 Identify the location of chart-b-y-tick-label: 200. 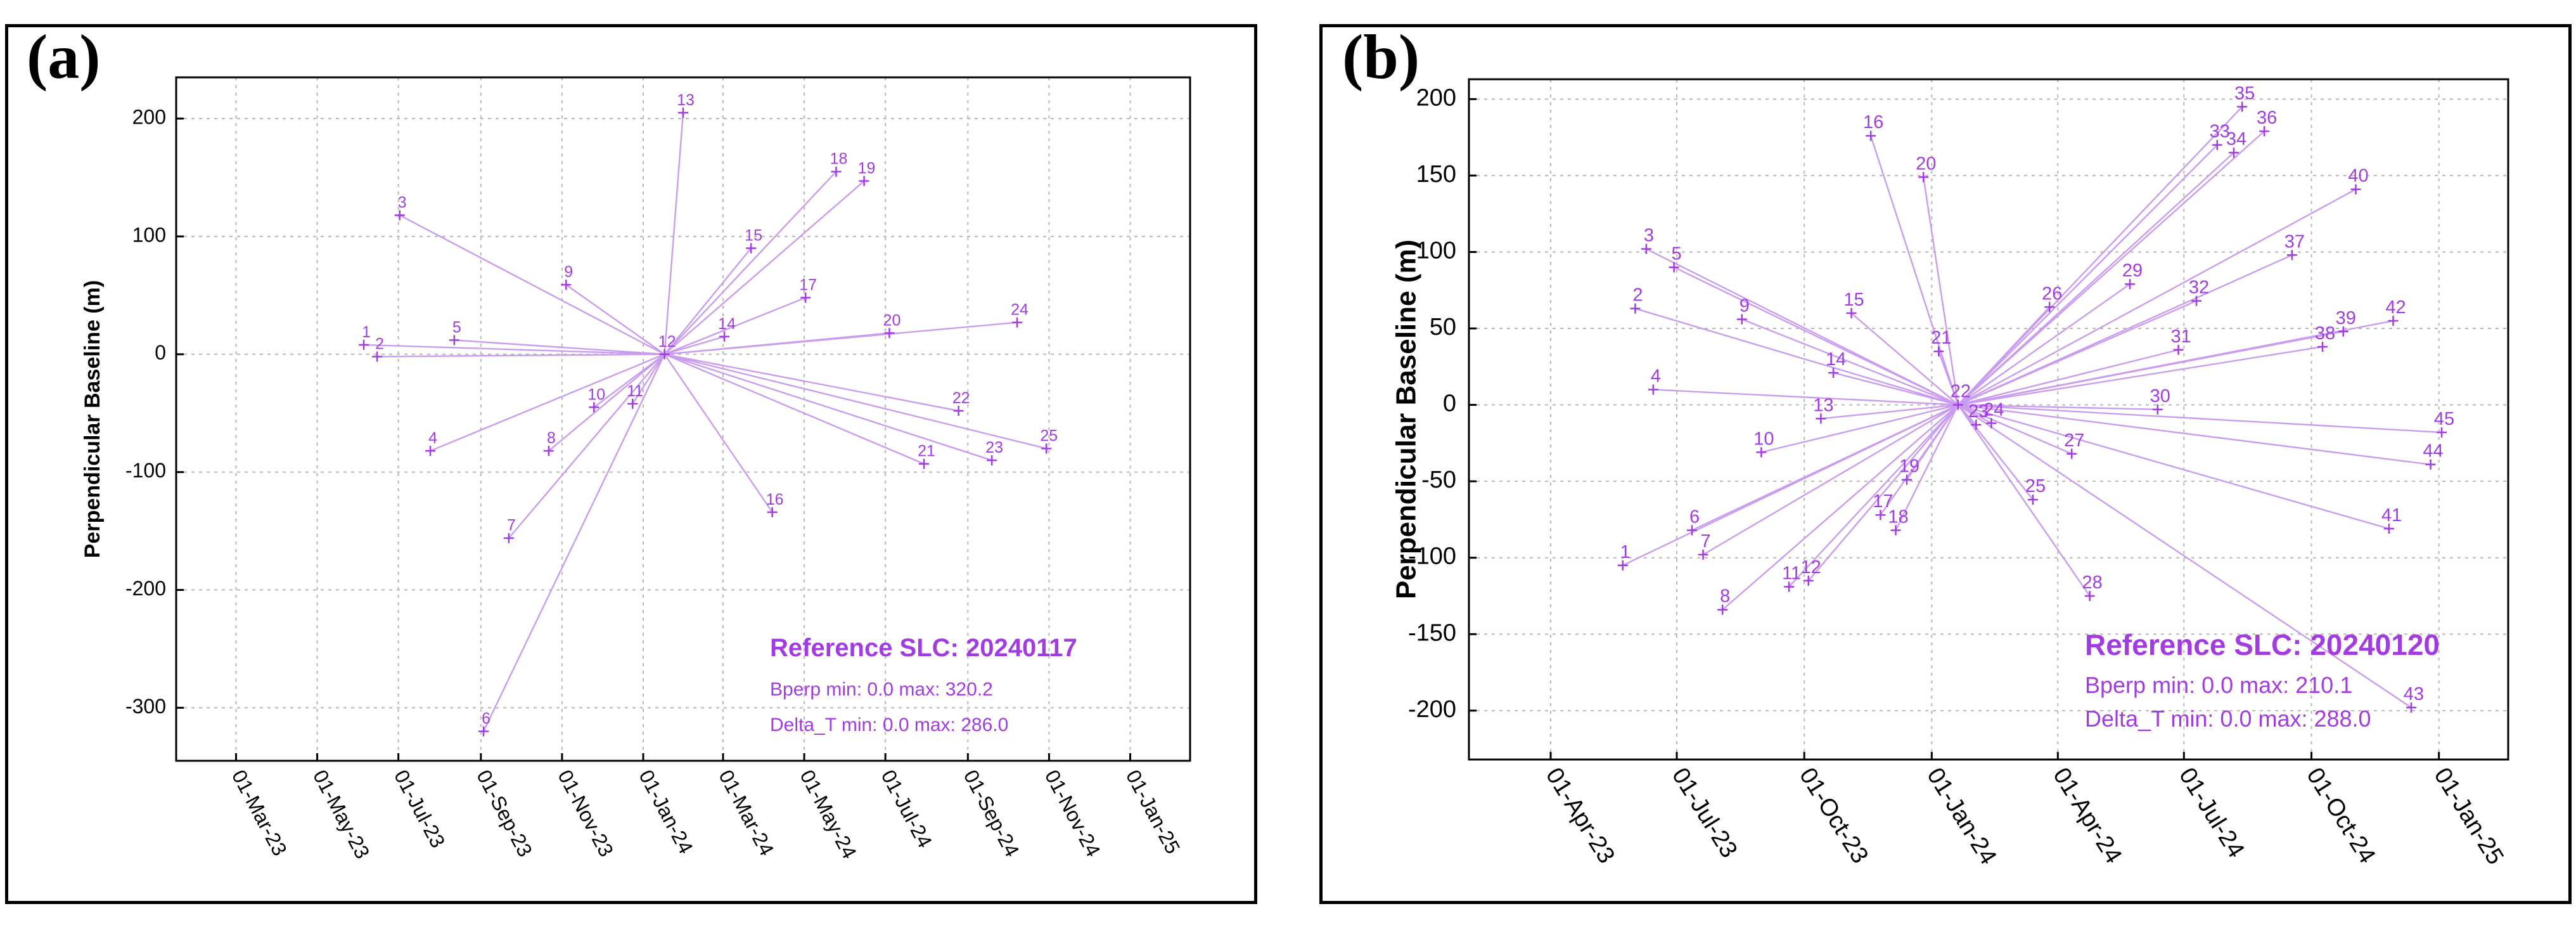
(1436, 97).